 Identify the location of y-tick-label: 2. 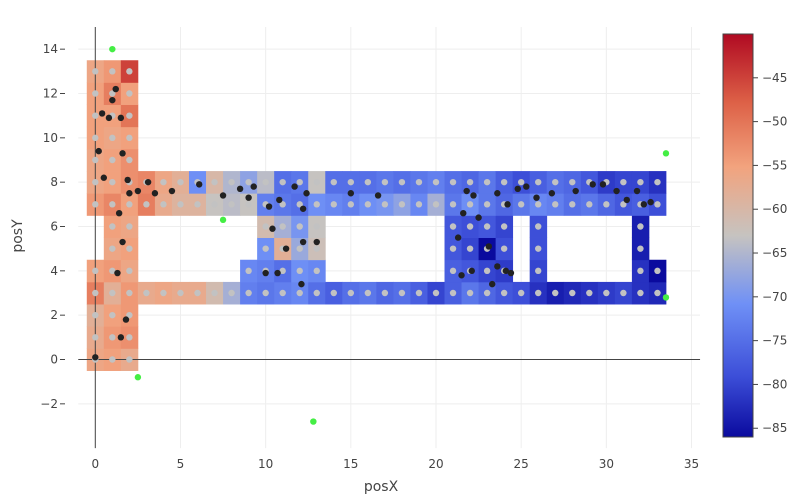
(54, 315).